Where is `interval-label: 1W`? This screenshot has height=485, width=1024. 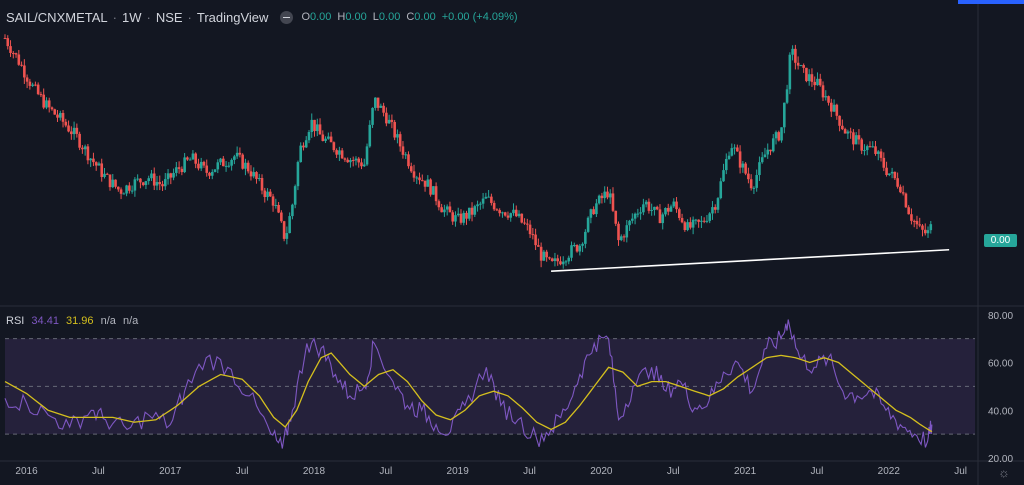 interval-label: 1W is located at coordinates (131, 17).